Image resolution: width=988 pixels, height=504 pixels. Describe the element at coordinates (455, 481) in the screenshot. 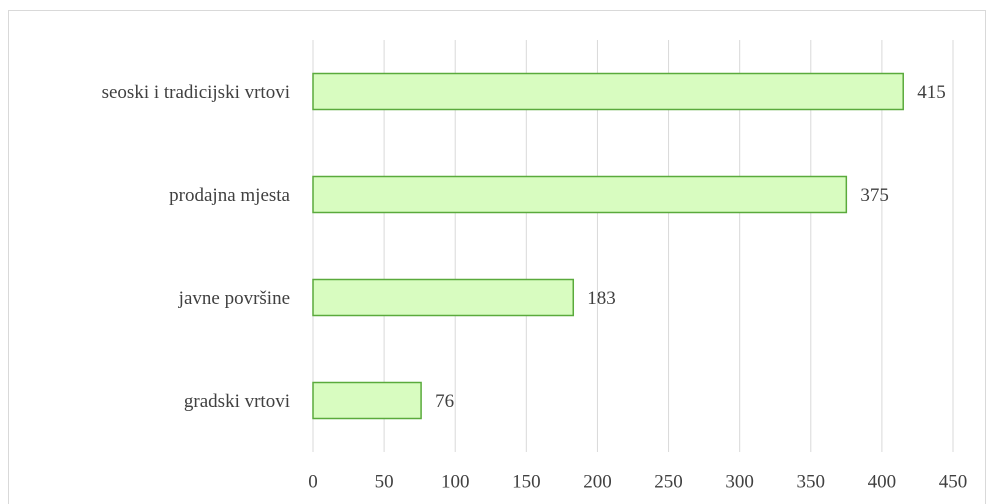

I see `x-tick-label: 100` at that location.